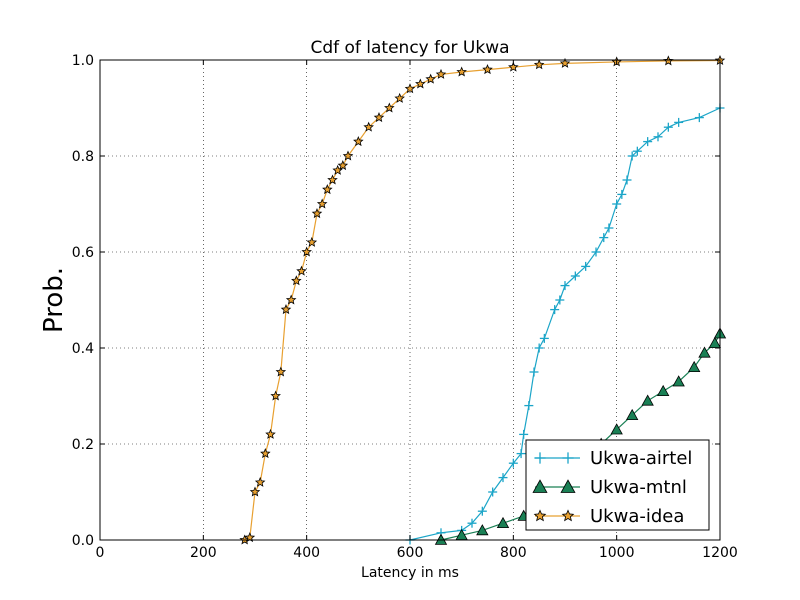  I want to click on legend-box, so click(617, 485).